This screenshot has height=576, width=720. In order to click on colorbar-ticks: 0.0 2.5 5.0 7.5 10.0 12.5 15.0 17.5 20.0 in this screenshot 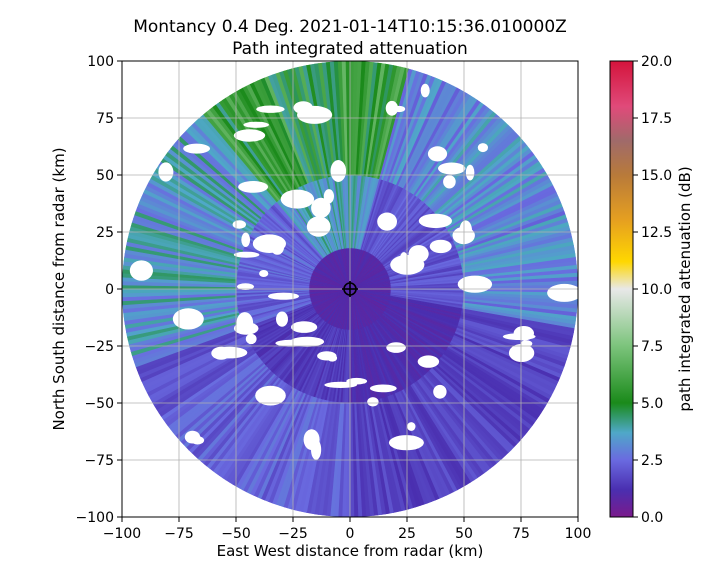, I will do `click(652, 290)`.